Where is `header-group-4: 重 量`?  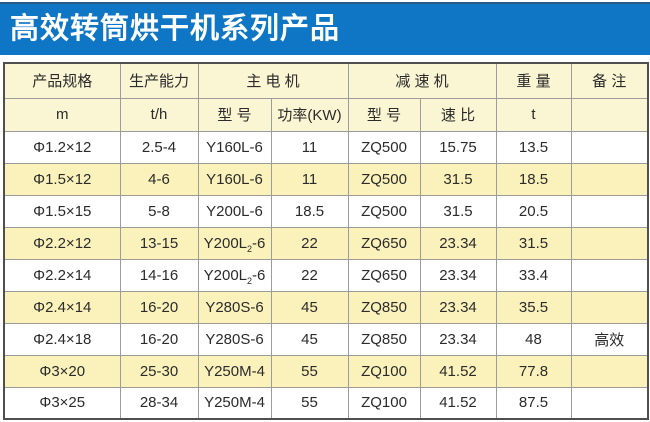 header-group-4: 重 量 is located at coordinates (533, 80).